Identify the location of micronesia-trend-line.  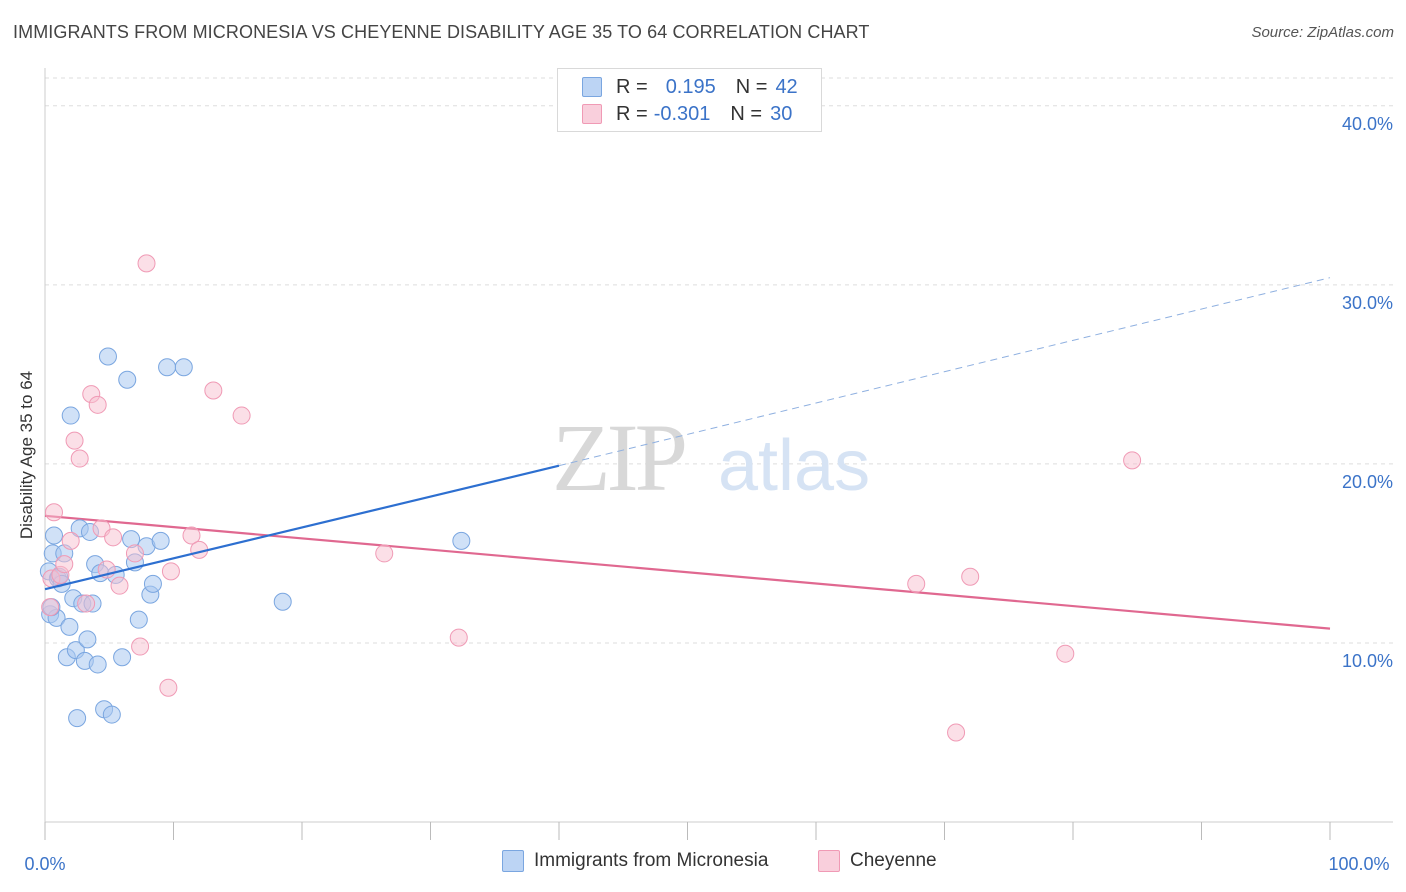
(302, 527).